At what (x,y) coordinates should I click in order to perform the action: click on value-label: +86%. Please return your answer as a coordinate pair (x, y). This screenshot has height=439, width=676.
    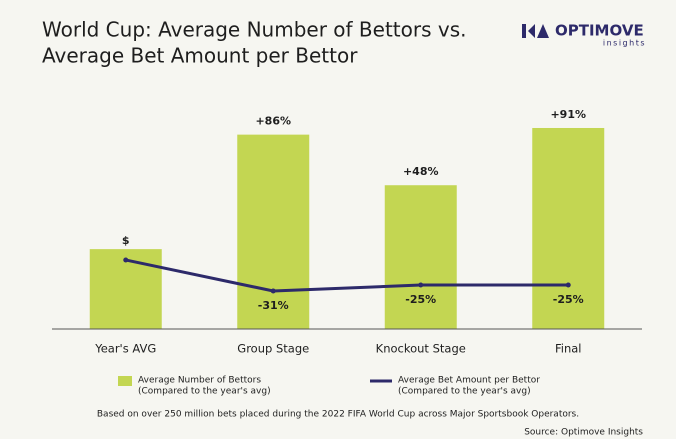
    Looking at the image, I should click on (273, 121).